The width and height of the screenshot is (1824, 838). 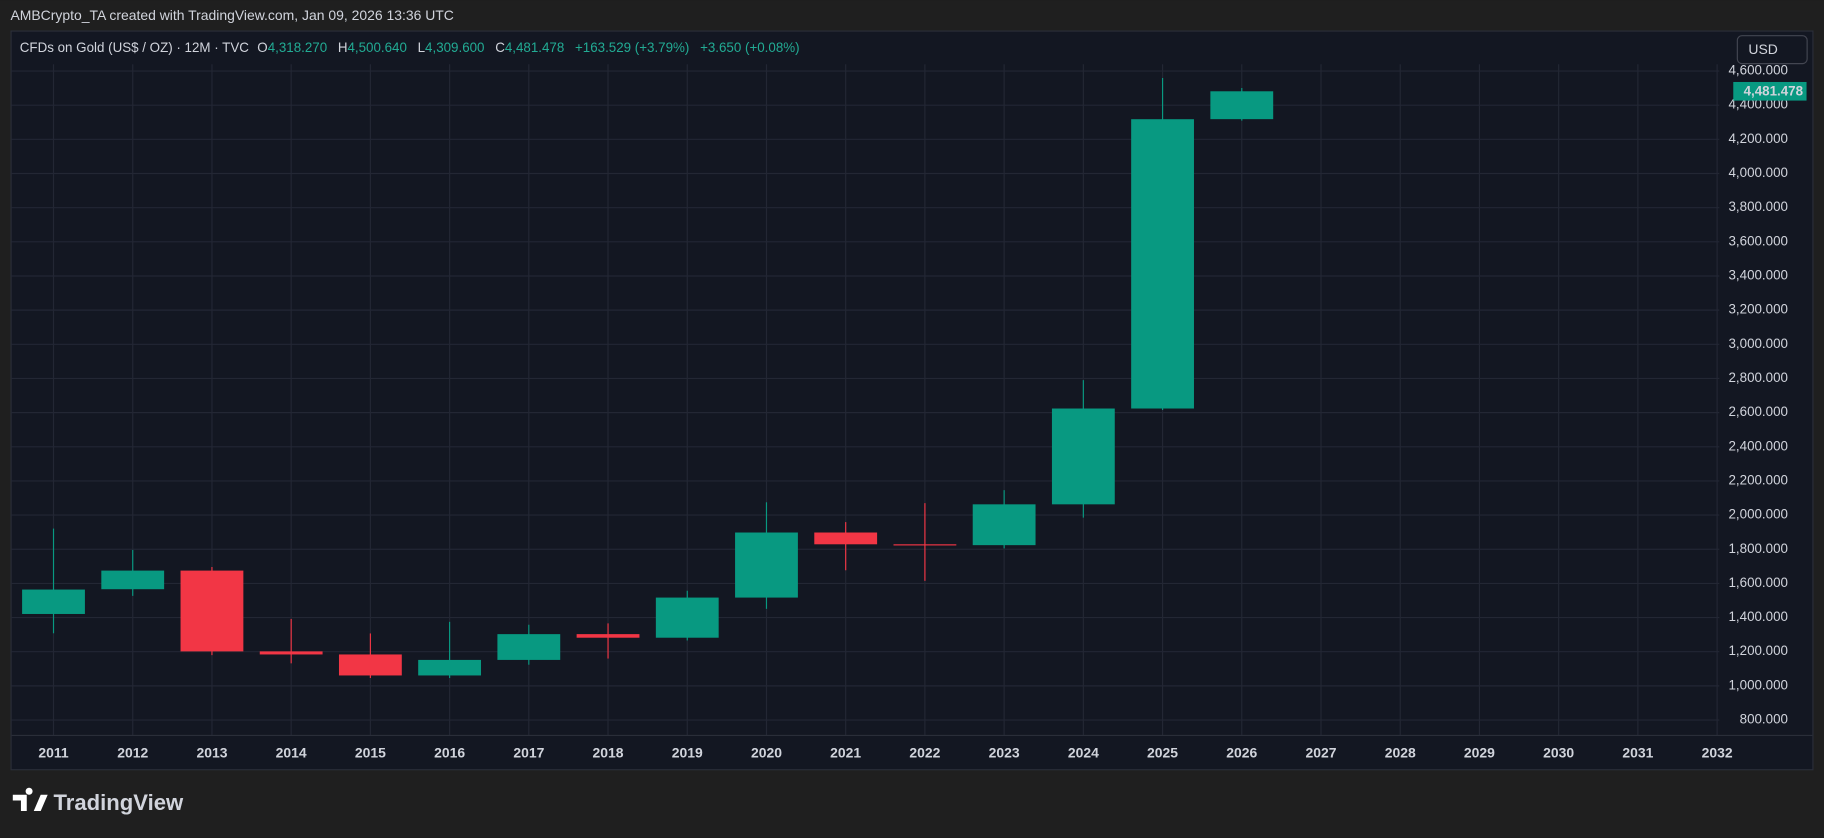 What do you see at coordinates (211, 753) in the screenshot?
I see `x-tick-label: 2013` at bounding box center [211, 753].